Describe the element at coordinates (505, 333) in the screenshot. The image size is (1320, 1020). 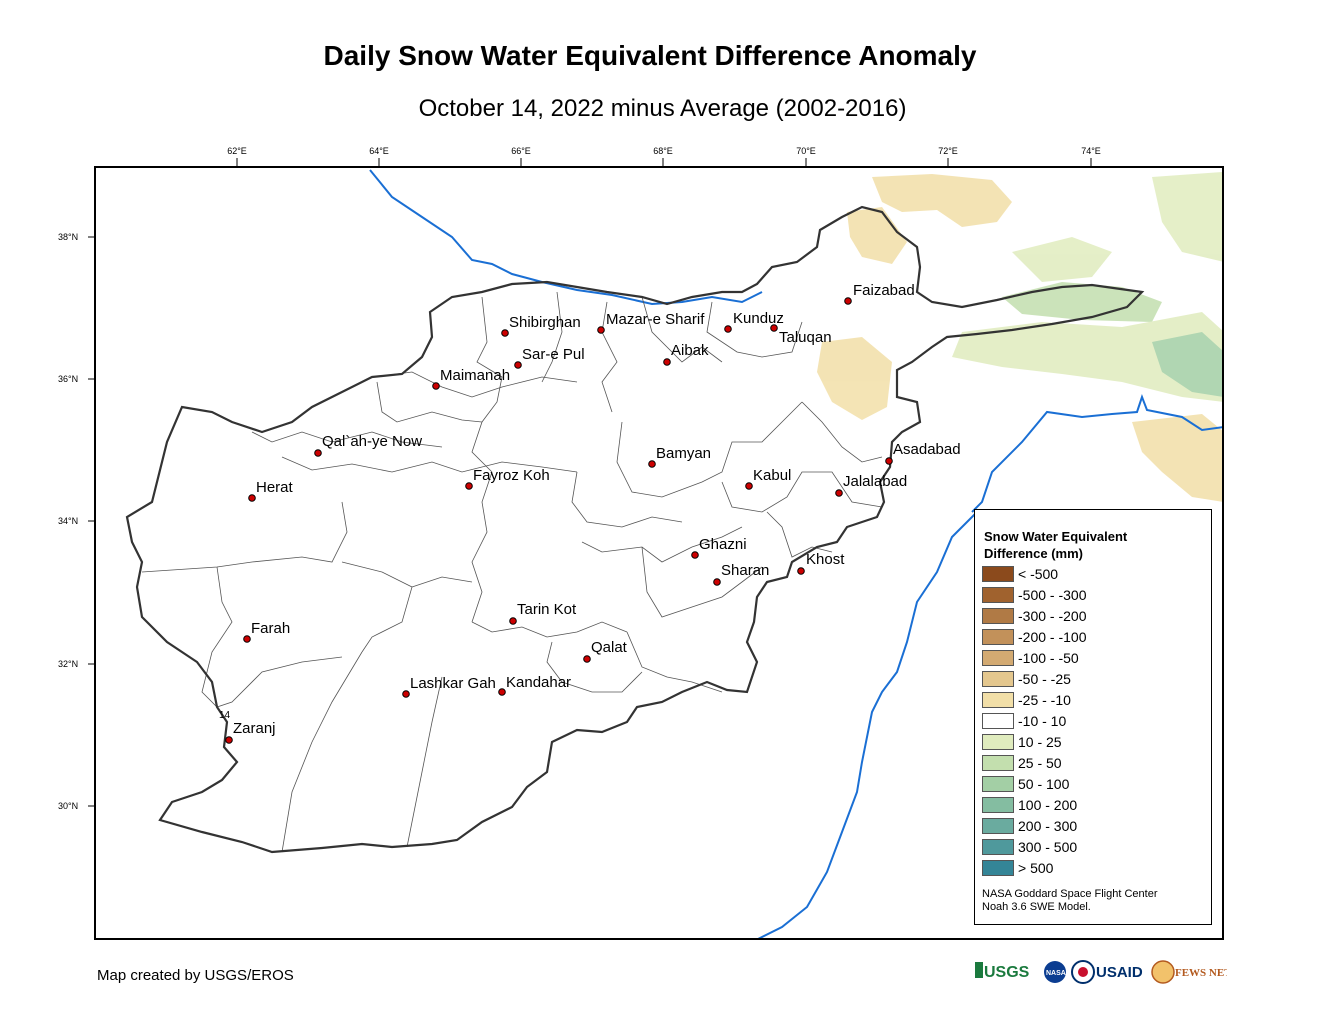
I see `city-dot-shibirghan` at that location.